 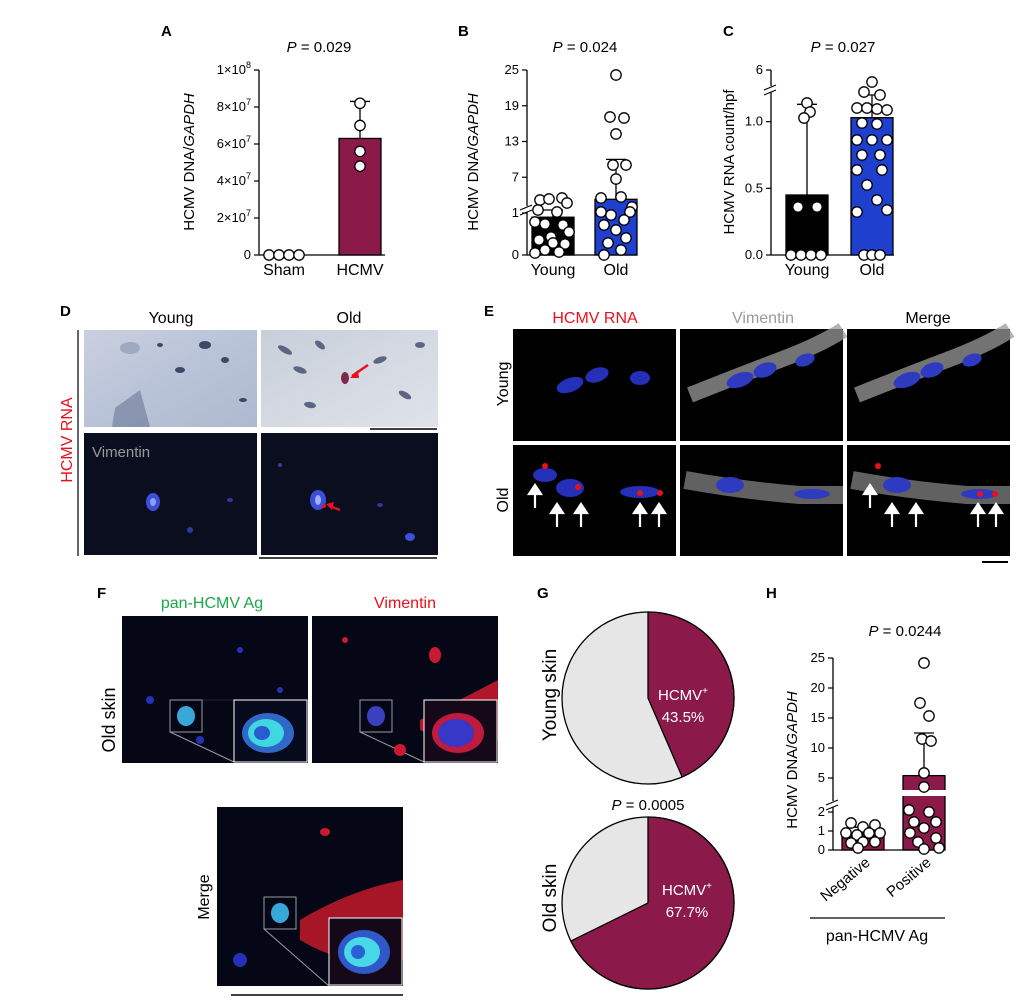 What do you see at coordinates (595, 318) in the screenshot?
I see `column-label-hcmv-rna-e: HCMV RNA` at bounding box center [595, 318].